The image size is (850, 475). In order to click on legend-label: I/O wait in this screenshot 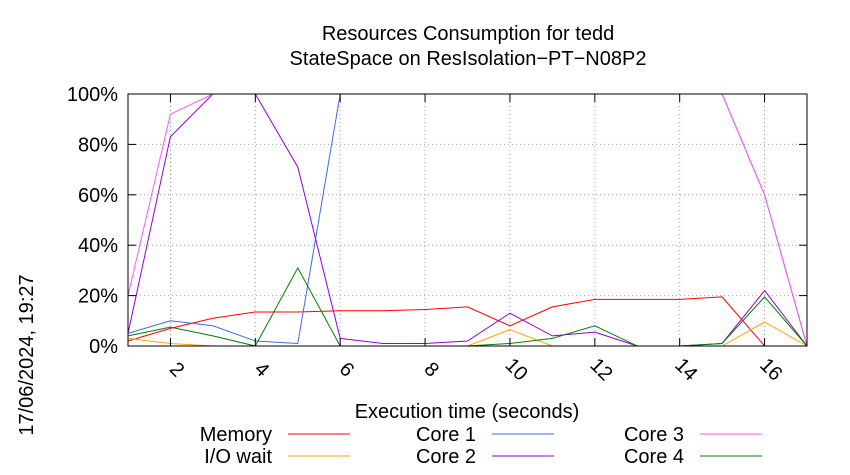, I will do `click(238, 457)`.